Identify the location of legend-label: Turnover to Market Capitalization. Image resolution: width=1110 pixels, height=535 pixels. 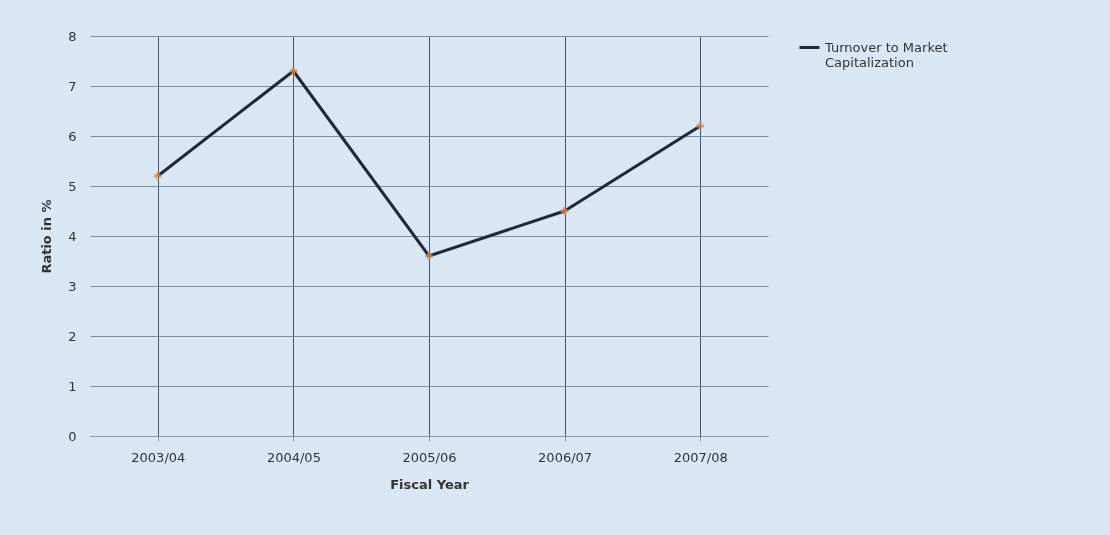
(886, 54).